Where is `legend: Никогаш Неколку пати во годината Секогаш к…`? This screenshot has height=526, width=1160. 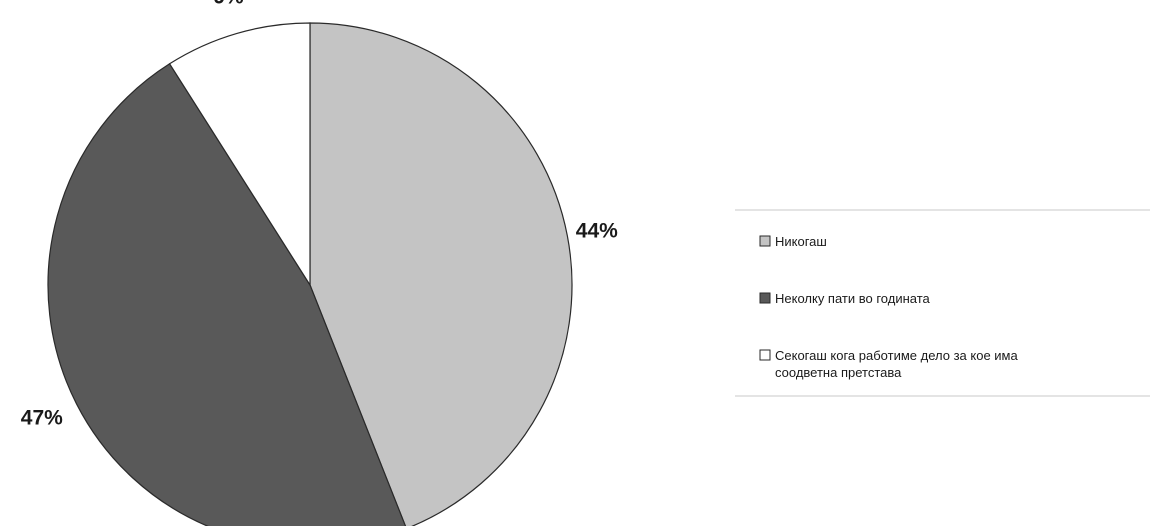
legend: Никогаш Неколку пати во годината Секогаш к… is located at coordinates (942, 303).